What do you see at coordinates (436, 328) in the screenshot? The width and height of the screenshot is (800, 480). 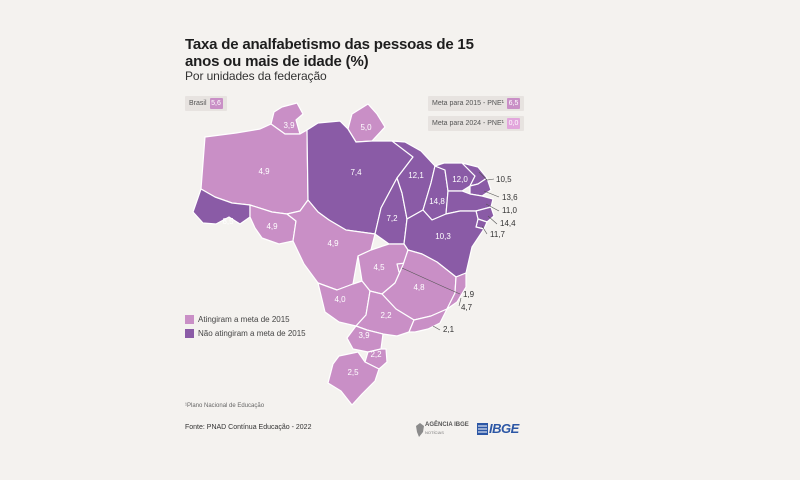 I see `leader-line-rio-de-janeiro` at bounding box center [436, 328].